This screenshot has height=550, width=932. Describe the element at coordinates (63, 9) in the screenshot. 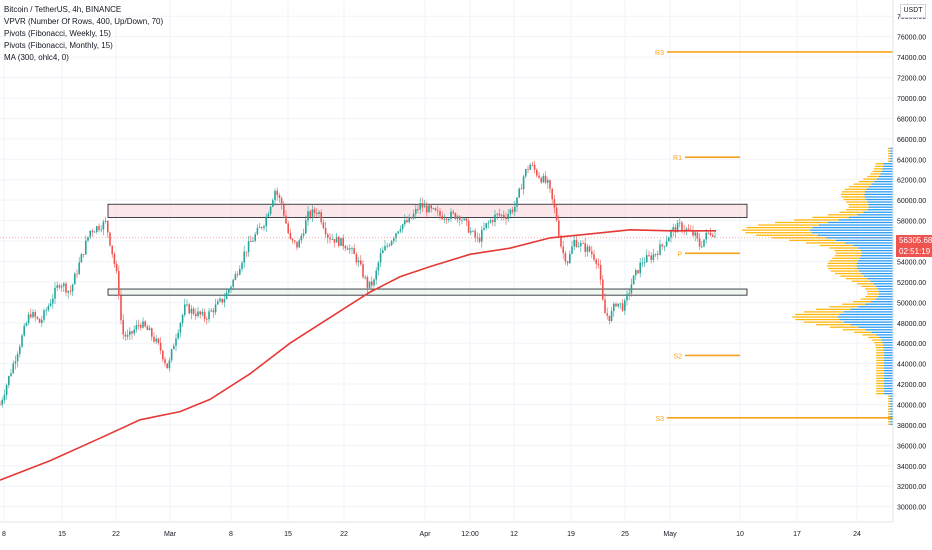

I see `legend-symbol: Bitcoin / TetherUS, 4h, BINANCE` at that location.